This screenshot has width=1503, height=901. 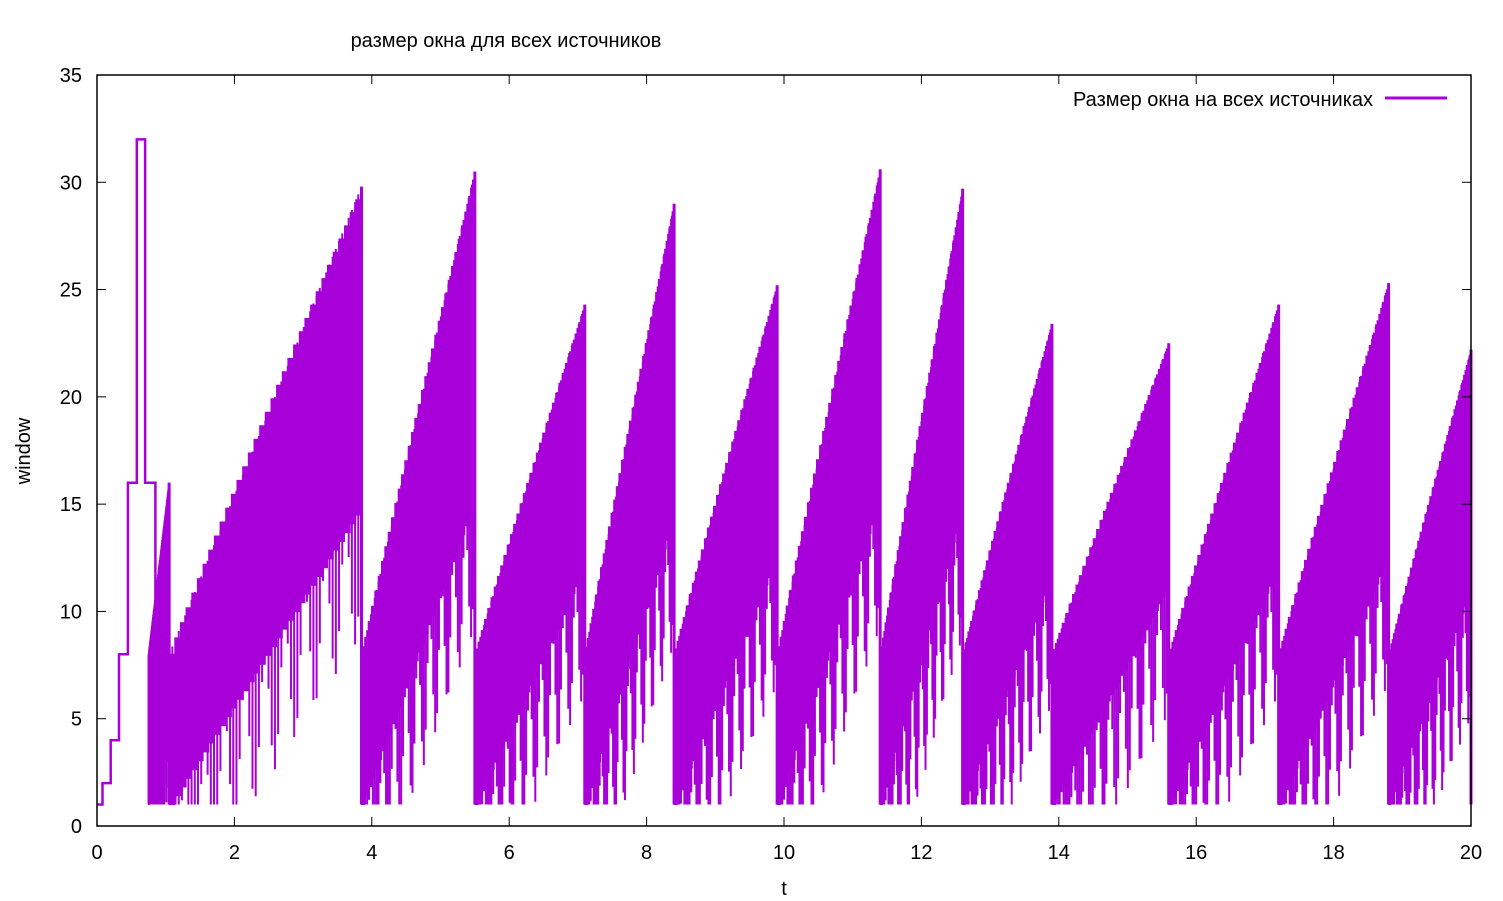 I want to click on x-tick-label: 2, so click(x=234, y=853).